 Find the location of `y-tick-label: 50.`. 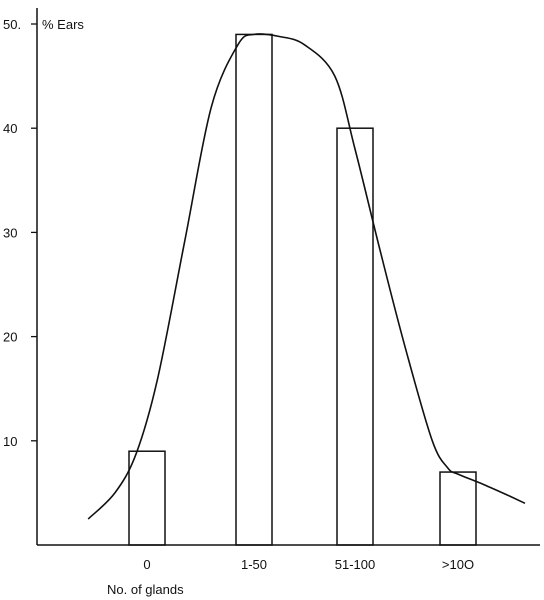

y-tick-label: 50. is located at coordinates (12, 24).